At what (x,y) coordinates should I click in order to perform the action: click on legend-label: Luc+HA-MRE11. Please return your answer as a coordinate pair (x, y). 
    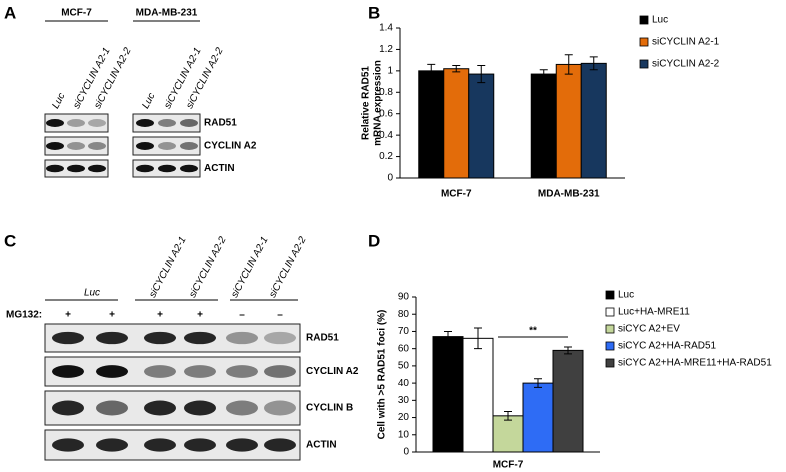
    Looking at the image, I should click on (654, 312).